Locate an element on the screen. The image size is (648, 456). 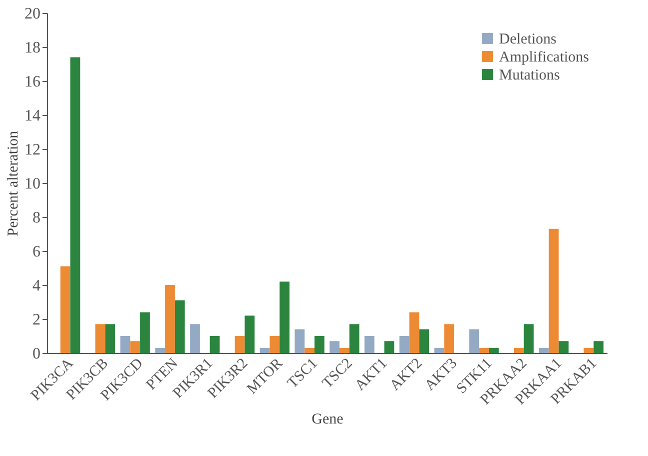
legend-label: Amplifications is located at coordinates (544, 58).